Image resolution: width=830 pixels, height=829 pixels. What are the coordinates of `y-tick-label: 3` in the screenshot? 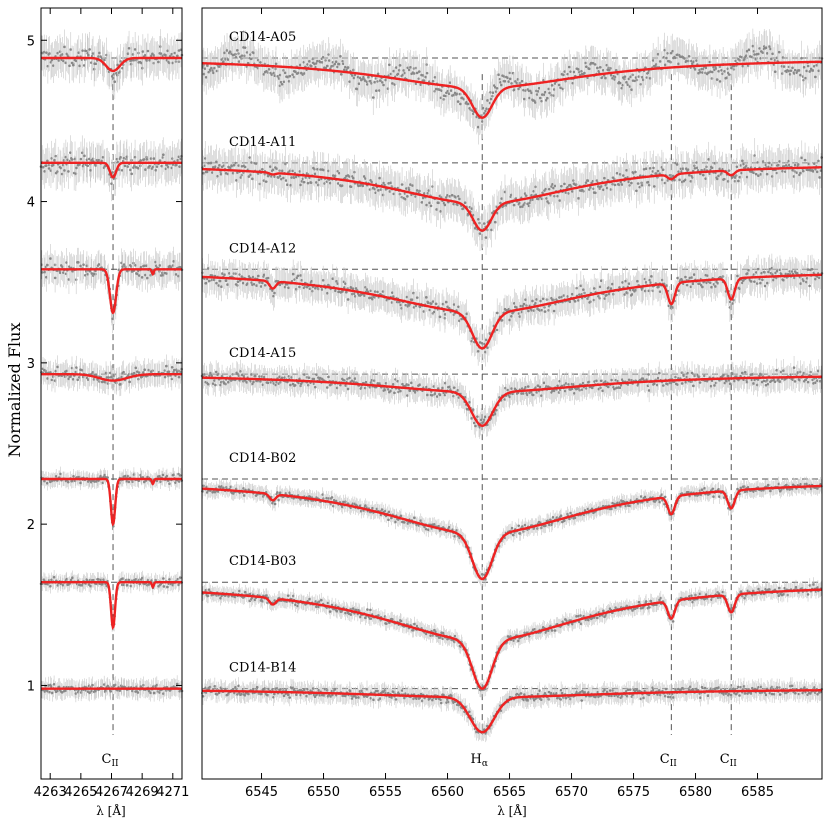 It's located at (31, 364).